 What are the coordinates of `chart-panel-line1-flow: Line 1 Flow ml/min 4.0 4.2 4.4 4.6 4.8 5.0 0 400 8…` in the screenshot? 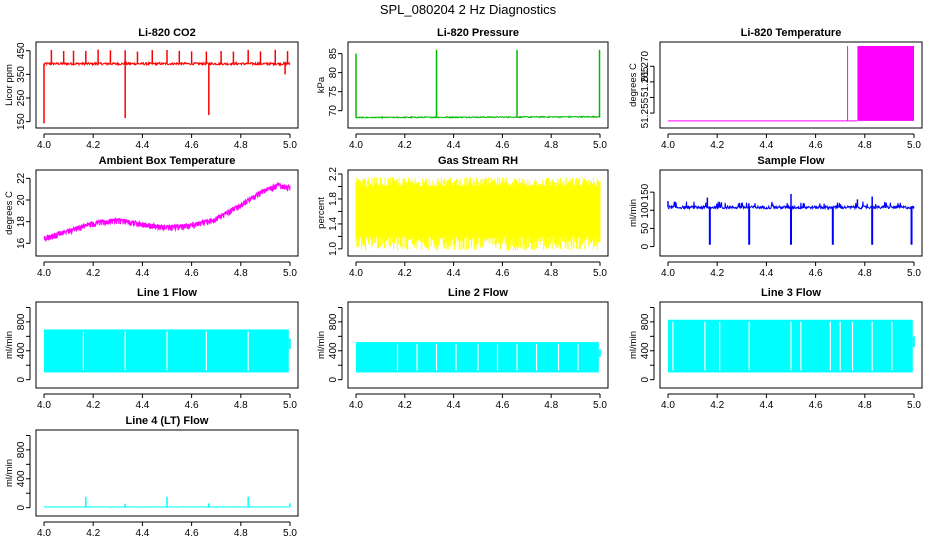 It's located at (151, 349).